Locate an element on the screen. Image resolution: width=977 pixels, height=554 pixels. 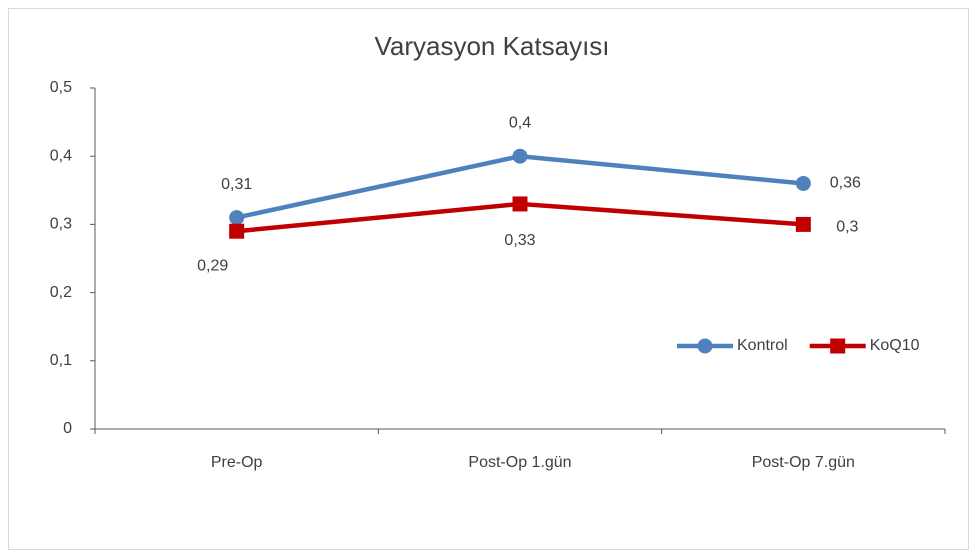
y-tick-label: 0,2 is located at coordinates (61, 292).